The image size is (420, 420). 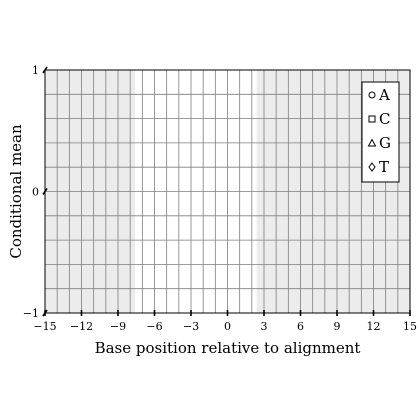 What do you see at coordinates (118, 326) in the screenshot?
I see `x-tick-label: −9` at bounding box center [118, 326].